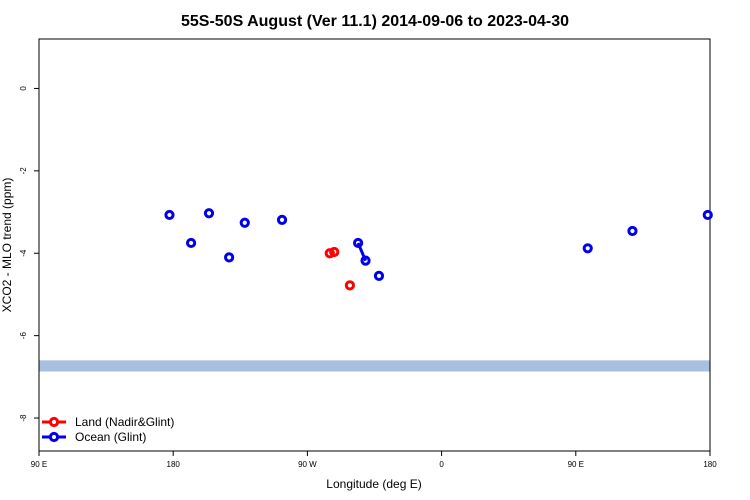 The height and width of the screenshot is (500, 750). I want to click on legend: Land (Nadir&Glint)Ocean (Glint), so click(108, 429).